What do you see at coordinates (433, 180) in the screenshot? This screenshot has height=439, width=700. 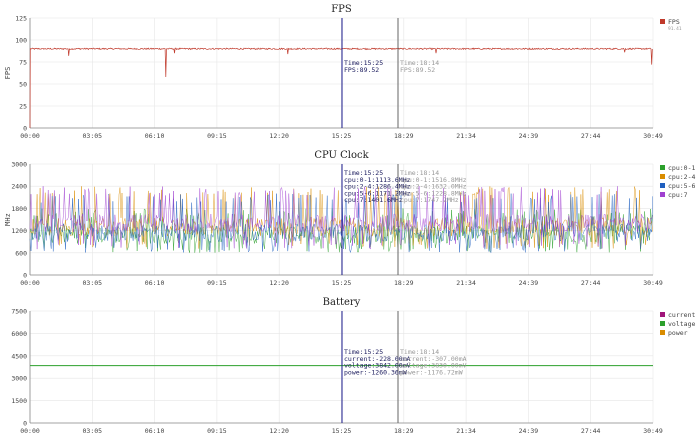 I see `tooltip-secondary-line: cpu:0-1:1516.8MHz` at bounding box center [433, 180].